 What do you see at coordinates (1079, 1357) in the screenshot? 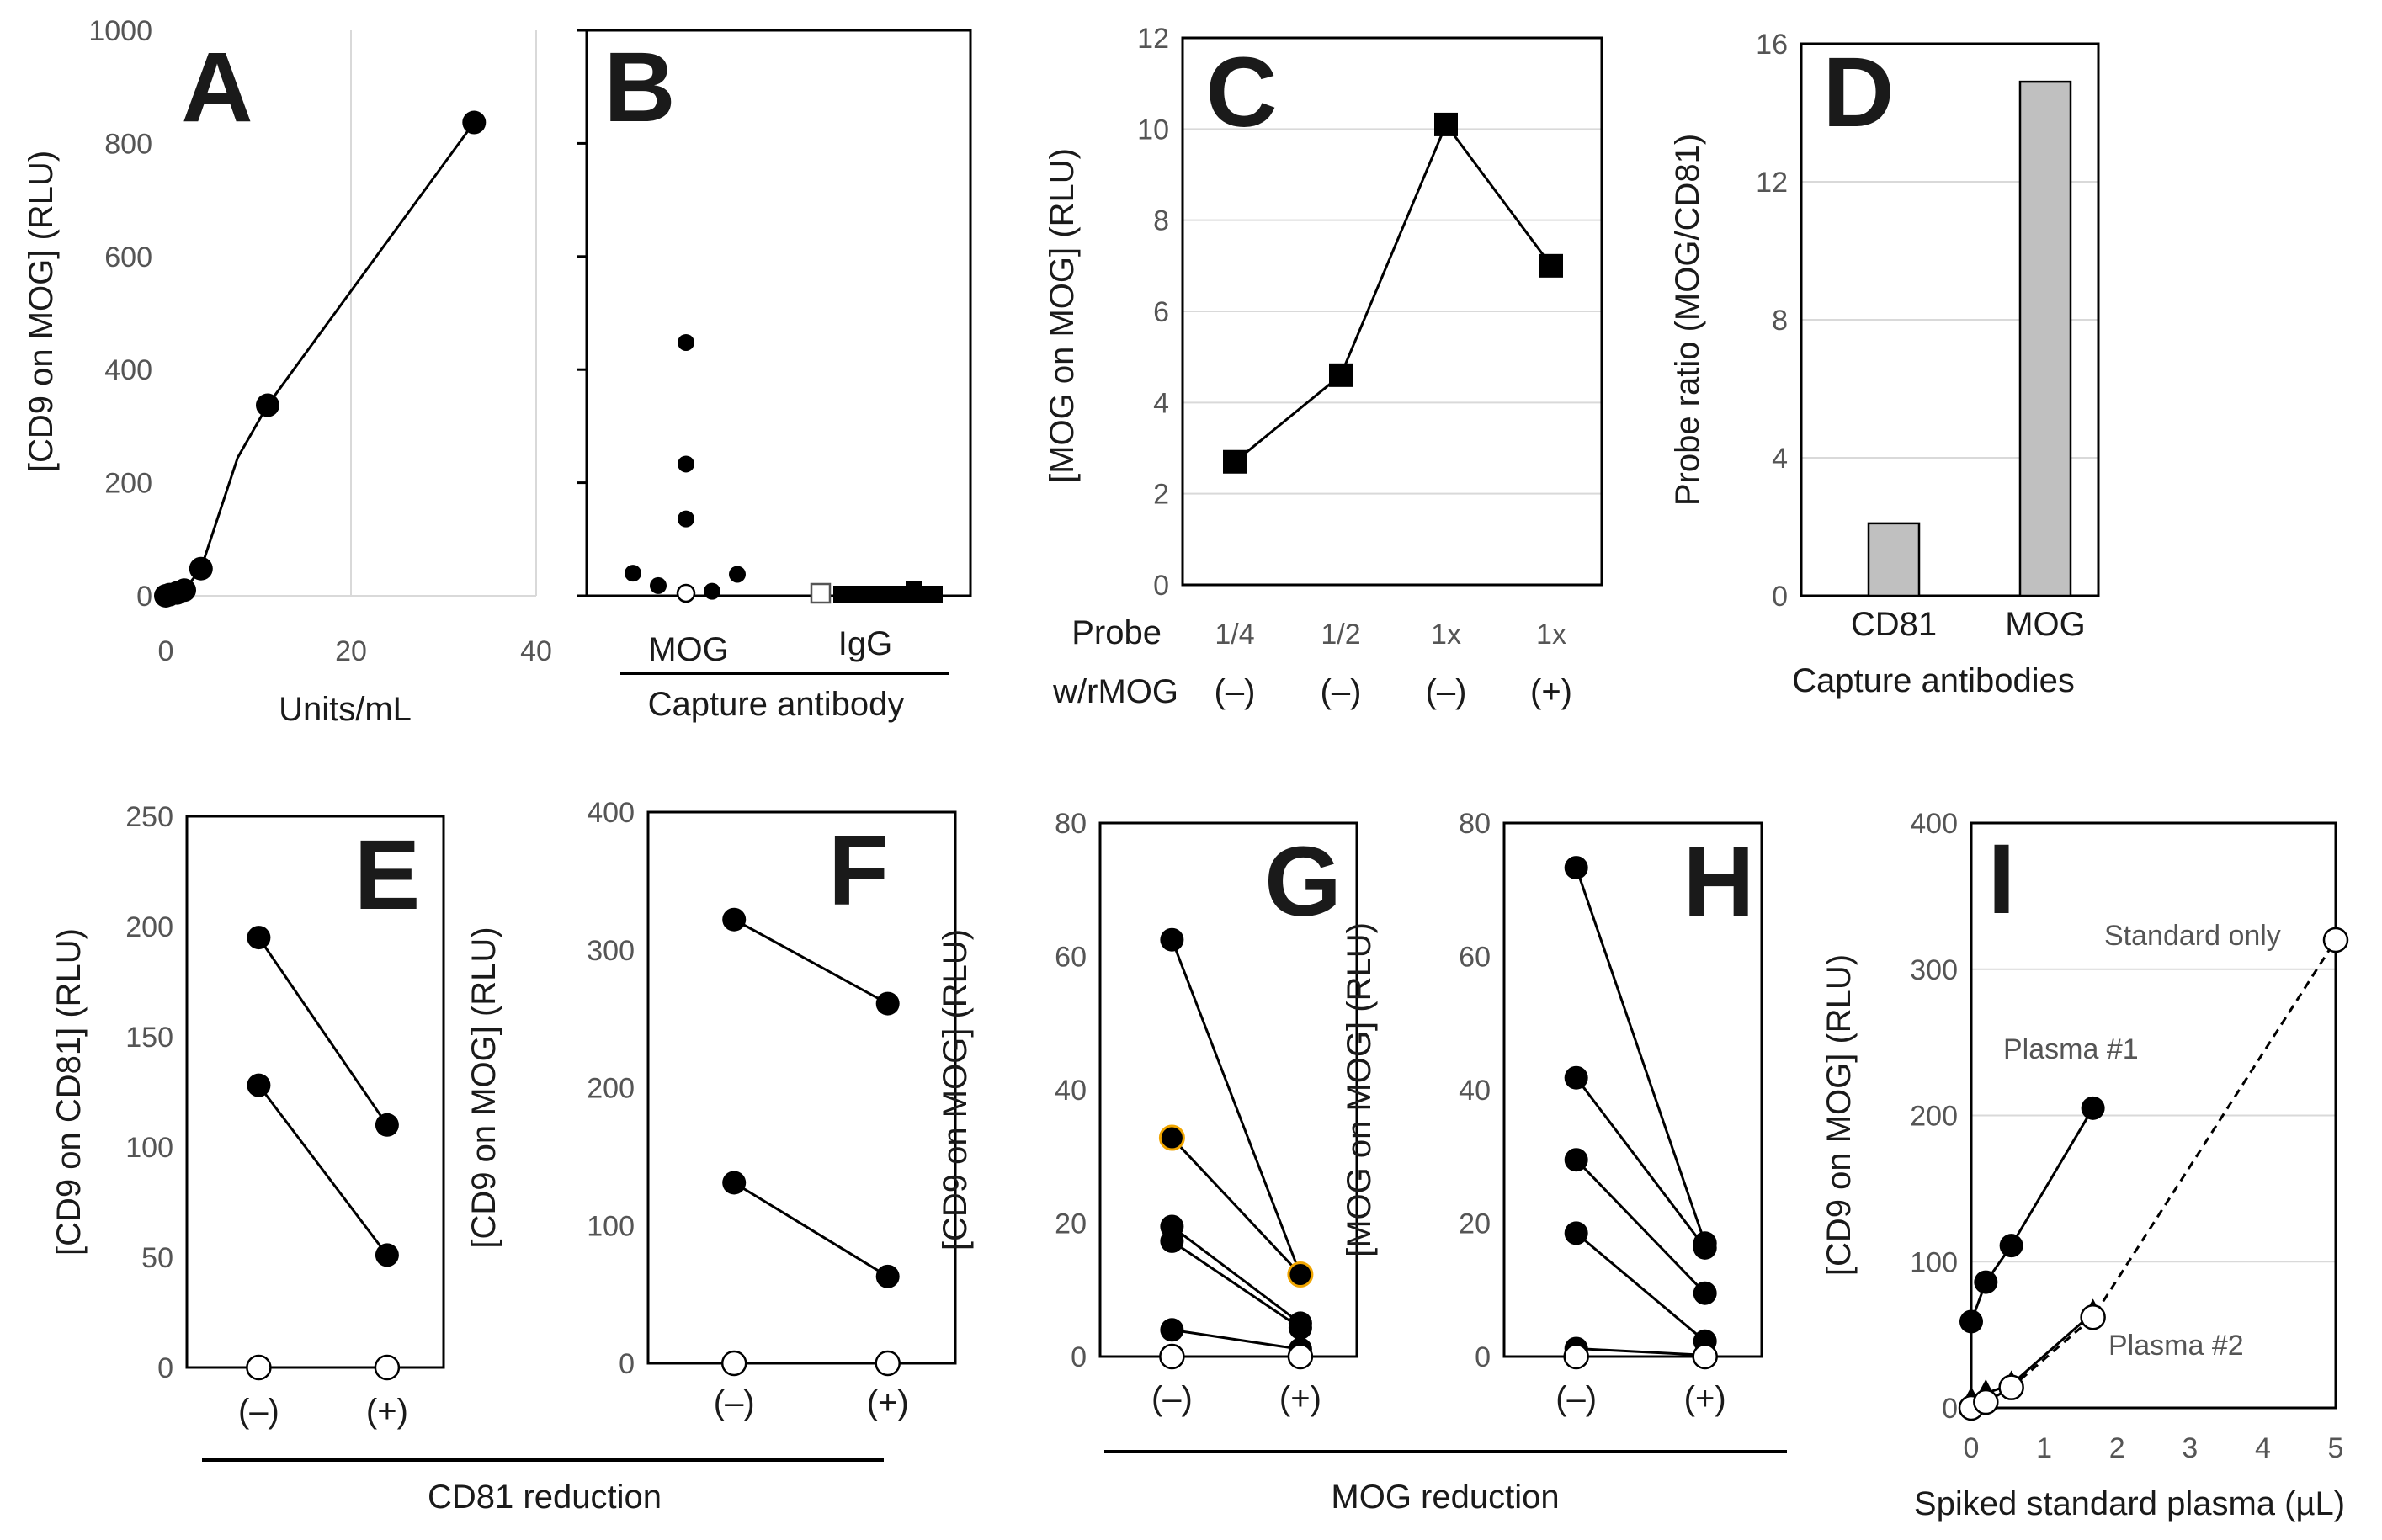
I see `panel-G-ytick-0: 0` at bounding box center [1079, 1357].